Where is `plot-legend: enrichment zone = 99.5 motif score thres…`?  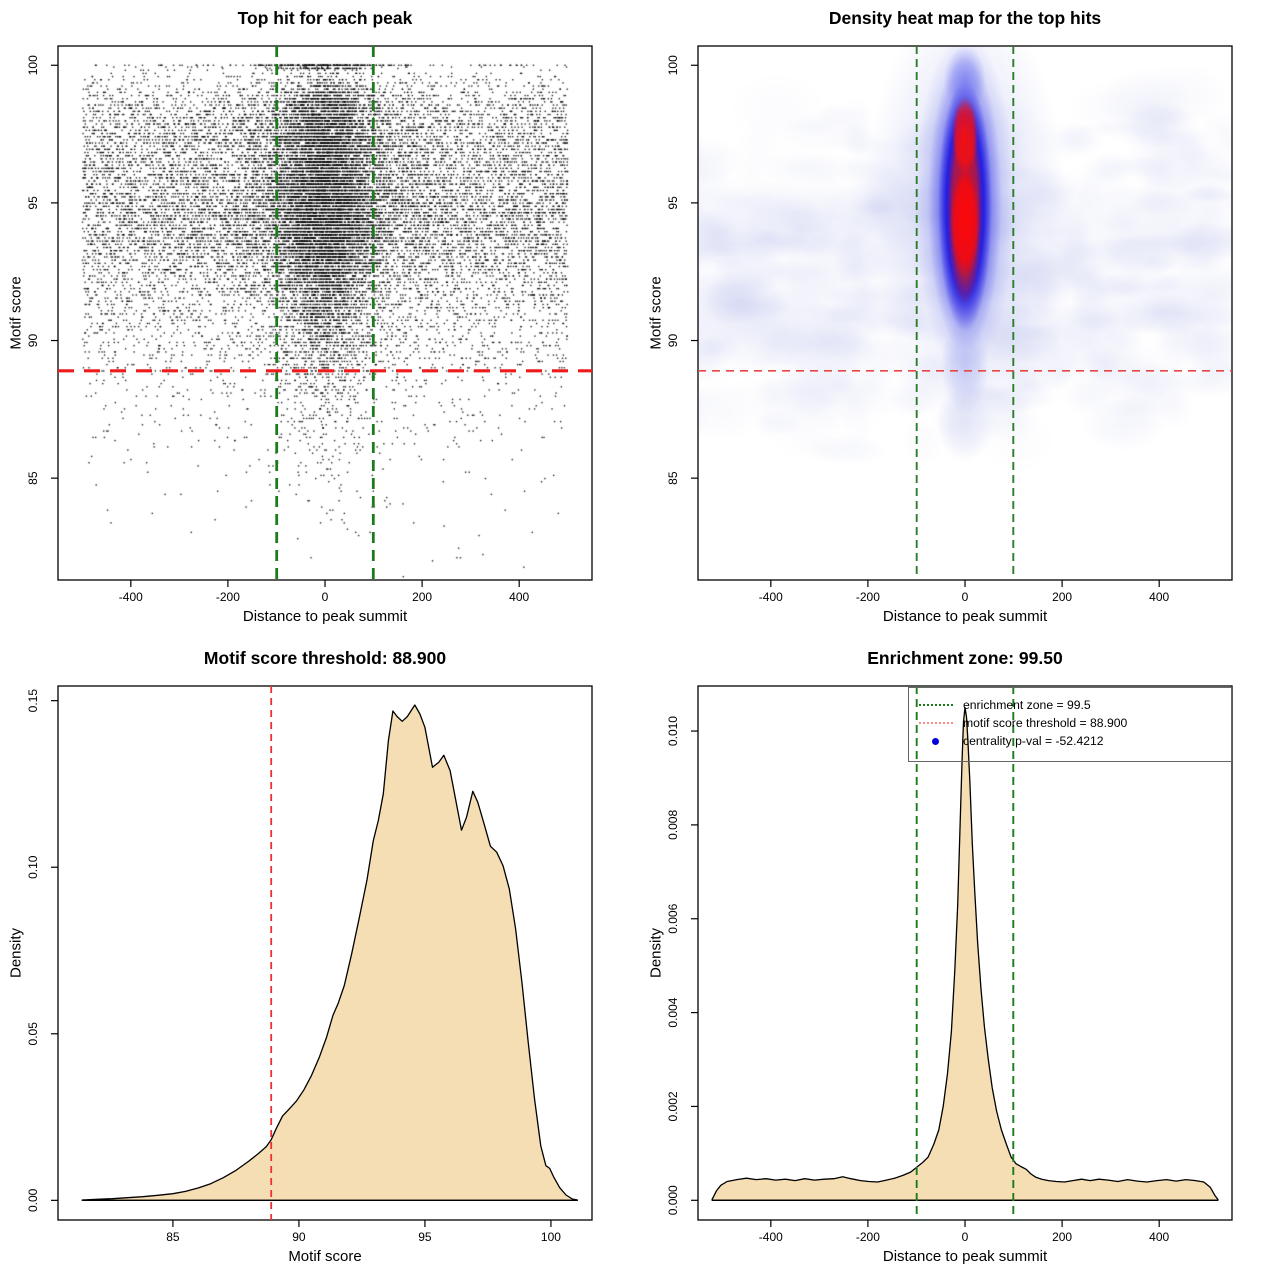 plot-legend: enrichment zone = 99.5 motif score thres… is located at coordinates (1070, 724).